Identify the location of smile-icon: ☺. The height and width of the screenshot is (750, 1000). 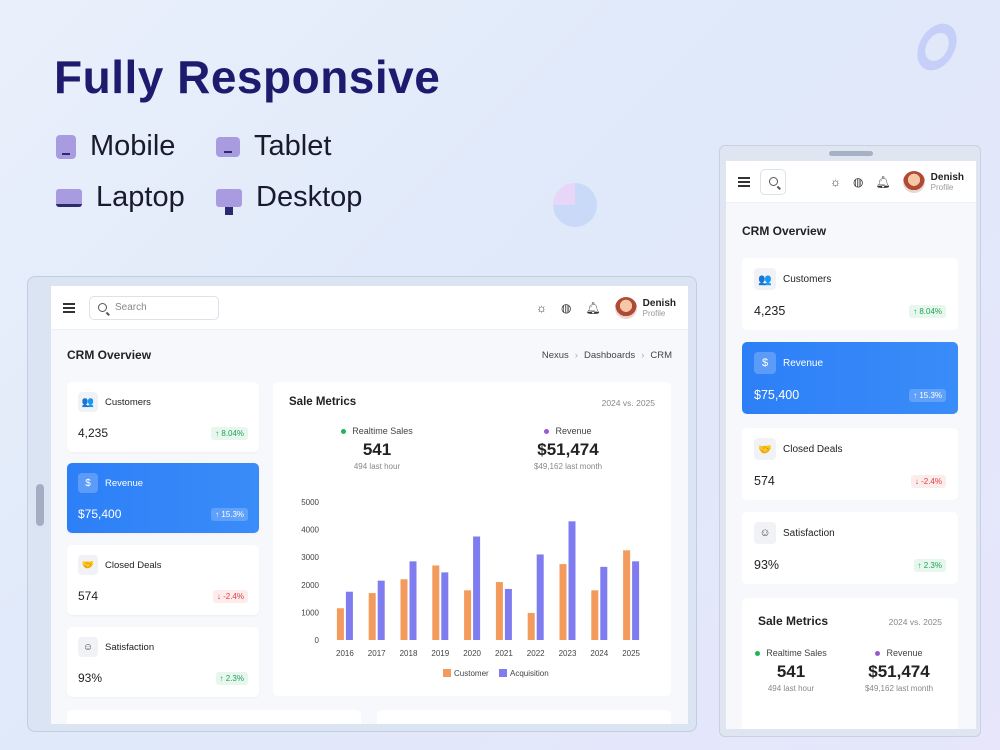
(88, 647).